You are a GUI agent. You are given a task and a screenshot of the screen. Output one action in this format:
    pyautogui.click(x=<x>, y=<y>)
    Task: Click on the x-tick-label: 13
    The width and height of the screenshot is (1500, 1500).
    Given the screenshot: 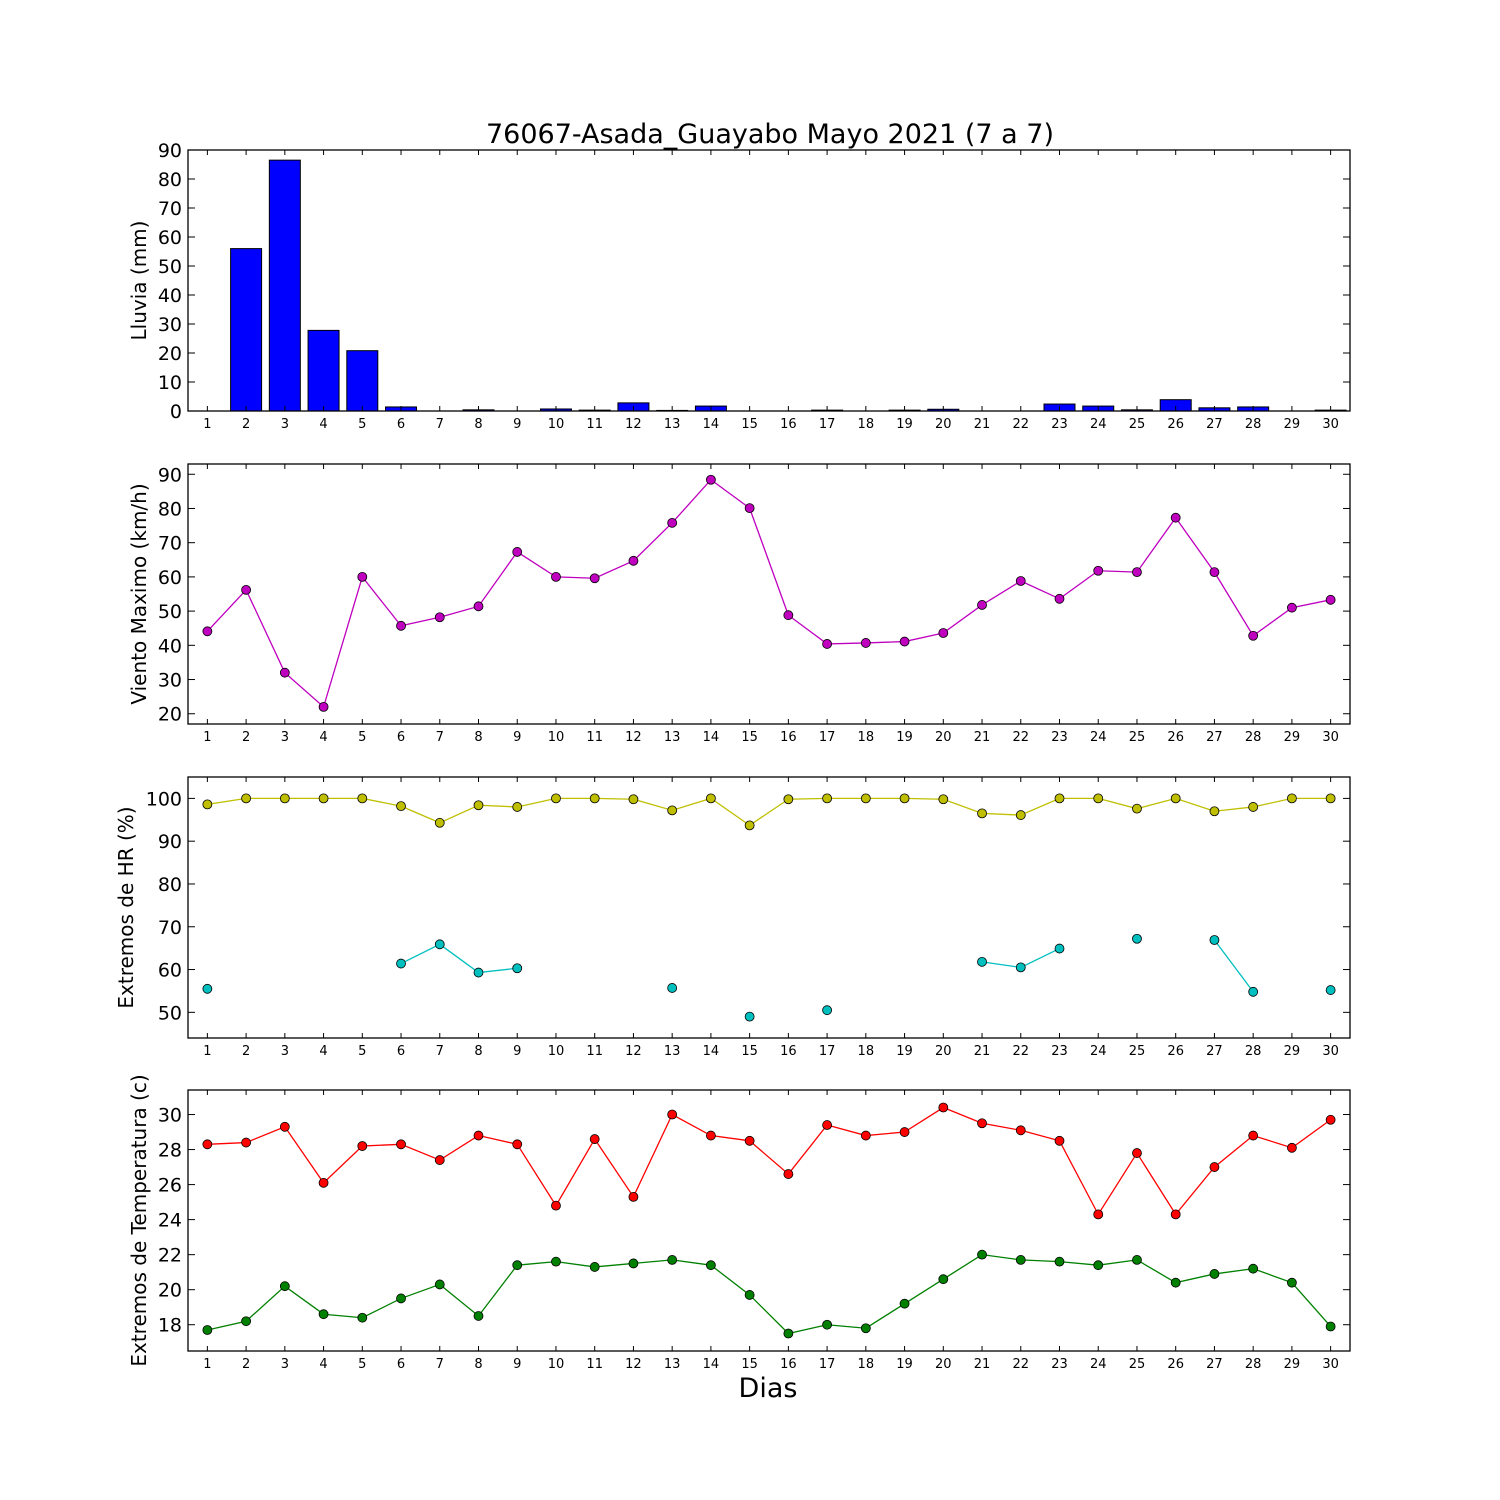 What is the action you would take?
    pyautogui.click(x=672, y=1051)
    